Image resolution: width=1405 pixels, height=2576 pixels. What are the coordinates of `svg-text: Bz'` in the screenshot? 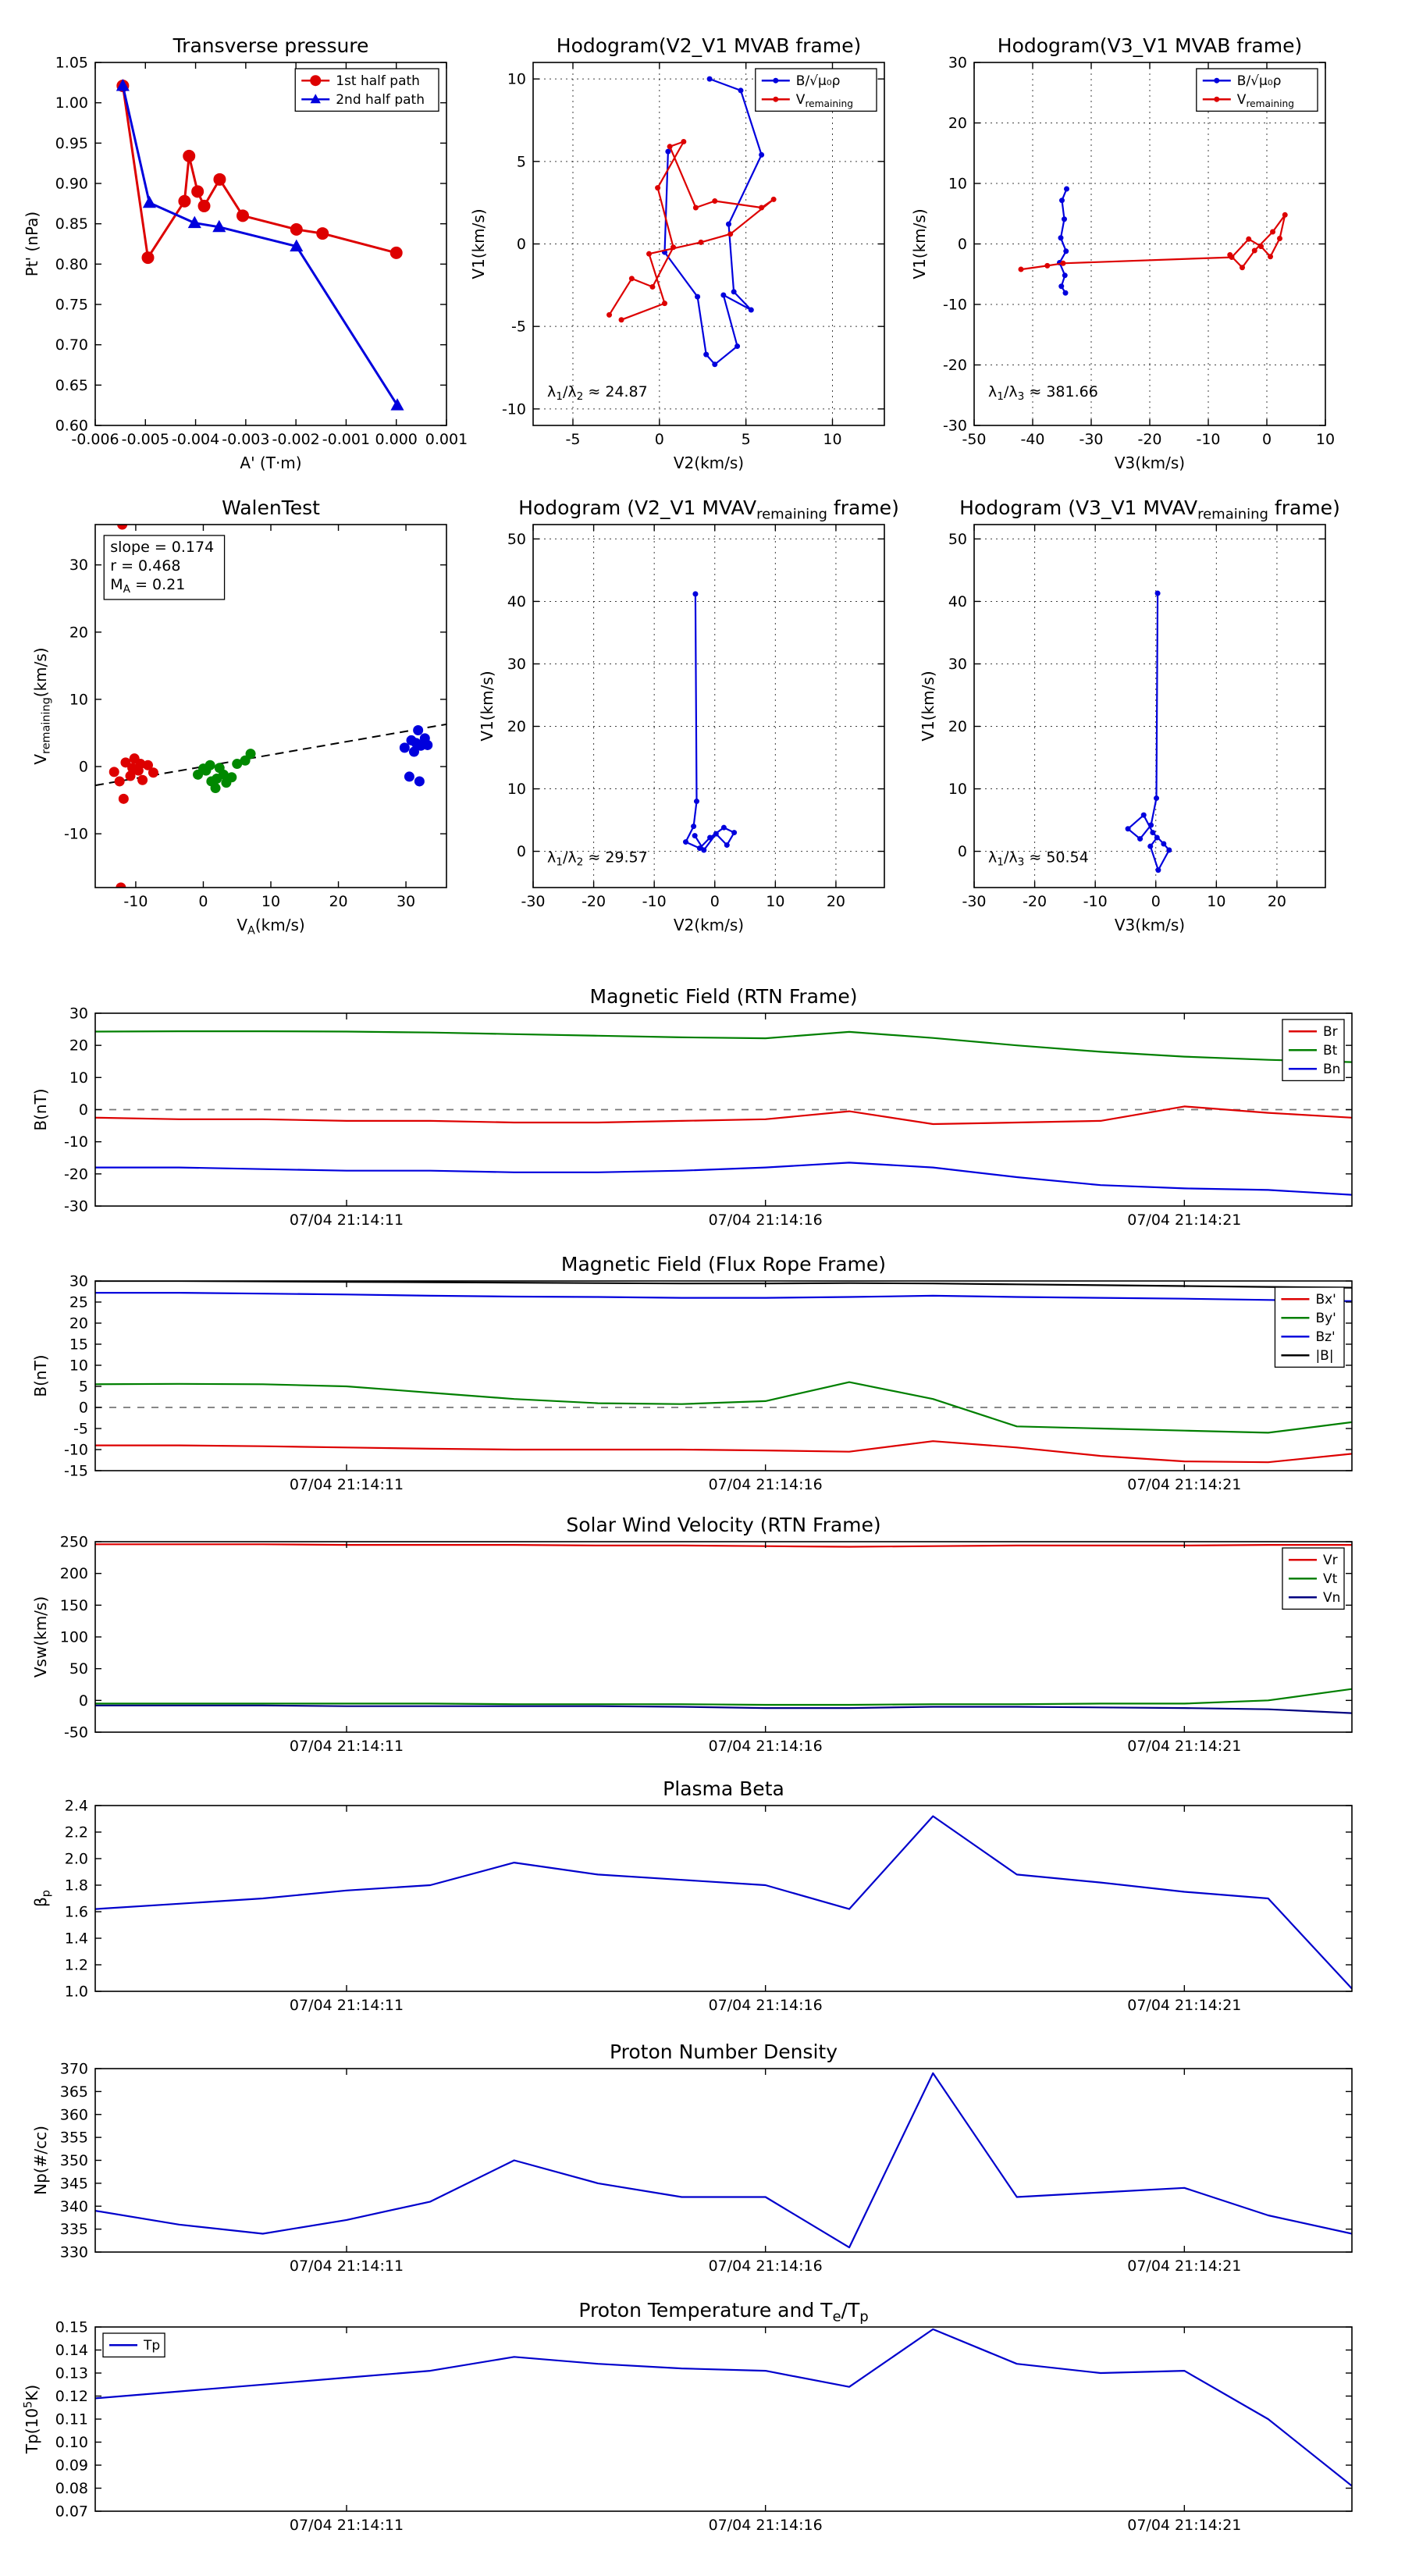 It's located at (1325, 1337).